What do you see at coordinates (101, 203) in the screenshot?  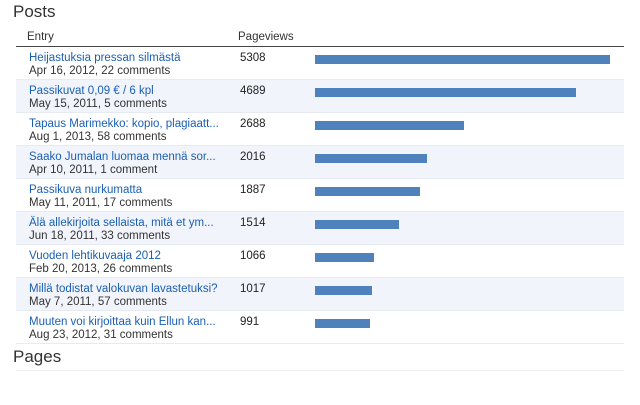 I see `post-meta: May 11, 2011, 17 comments` at bounding box center [101, 203].